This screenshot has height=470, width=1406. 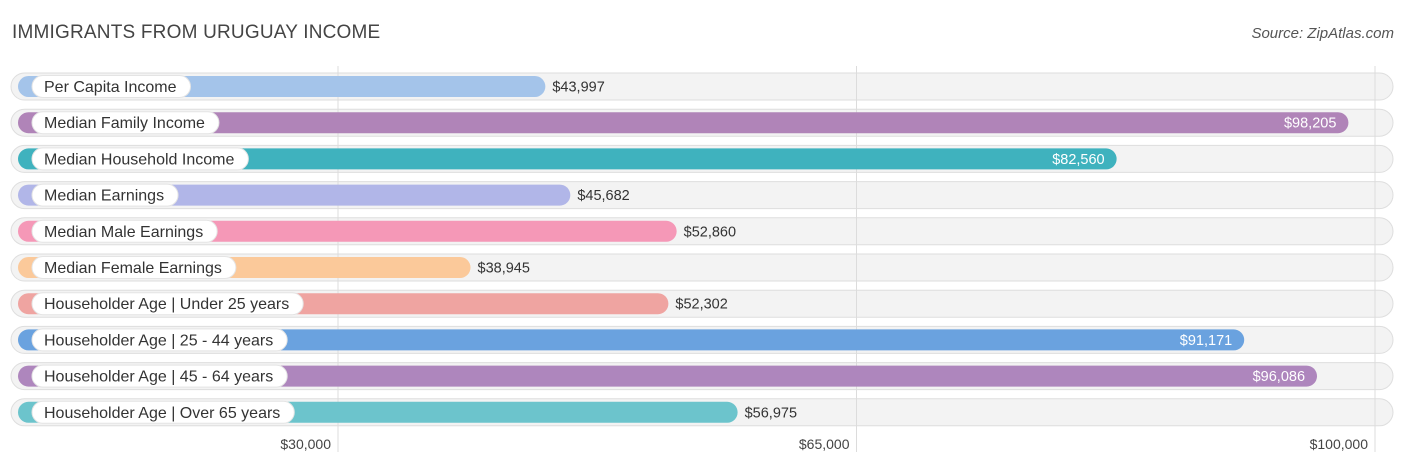 I want to click on category-label: Householder Age | 45 - 64 years, so click(x=158, y=377).